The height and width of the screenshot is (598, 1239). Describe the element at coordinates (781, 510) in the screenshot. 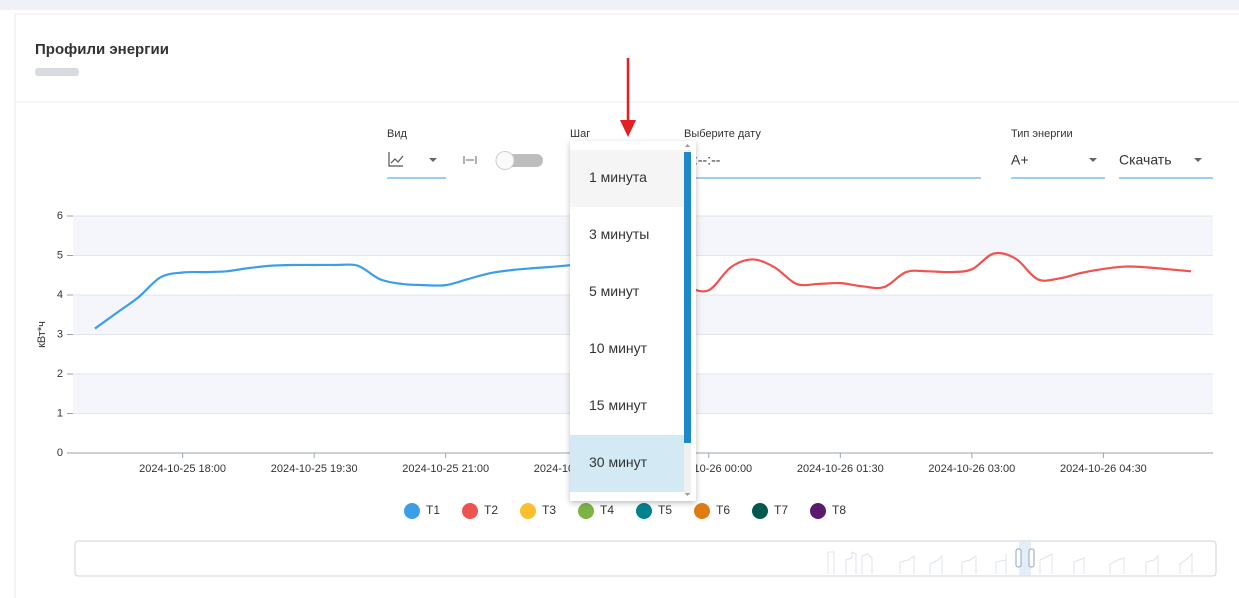

I see `legend-label: T7` at that location.